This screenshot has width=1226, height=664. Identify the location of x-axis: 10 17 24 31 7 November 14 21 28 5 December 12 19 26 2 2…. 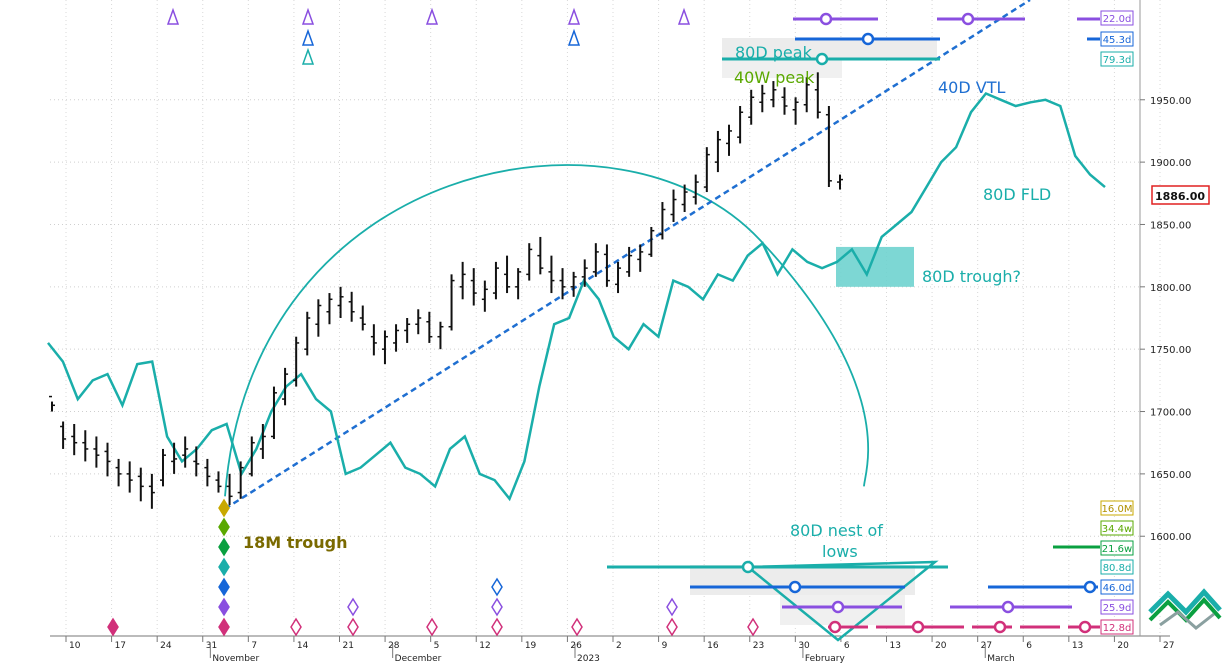
(612, 649).